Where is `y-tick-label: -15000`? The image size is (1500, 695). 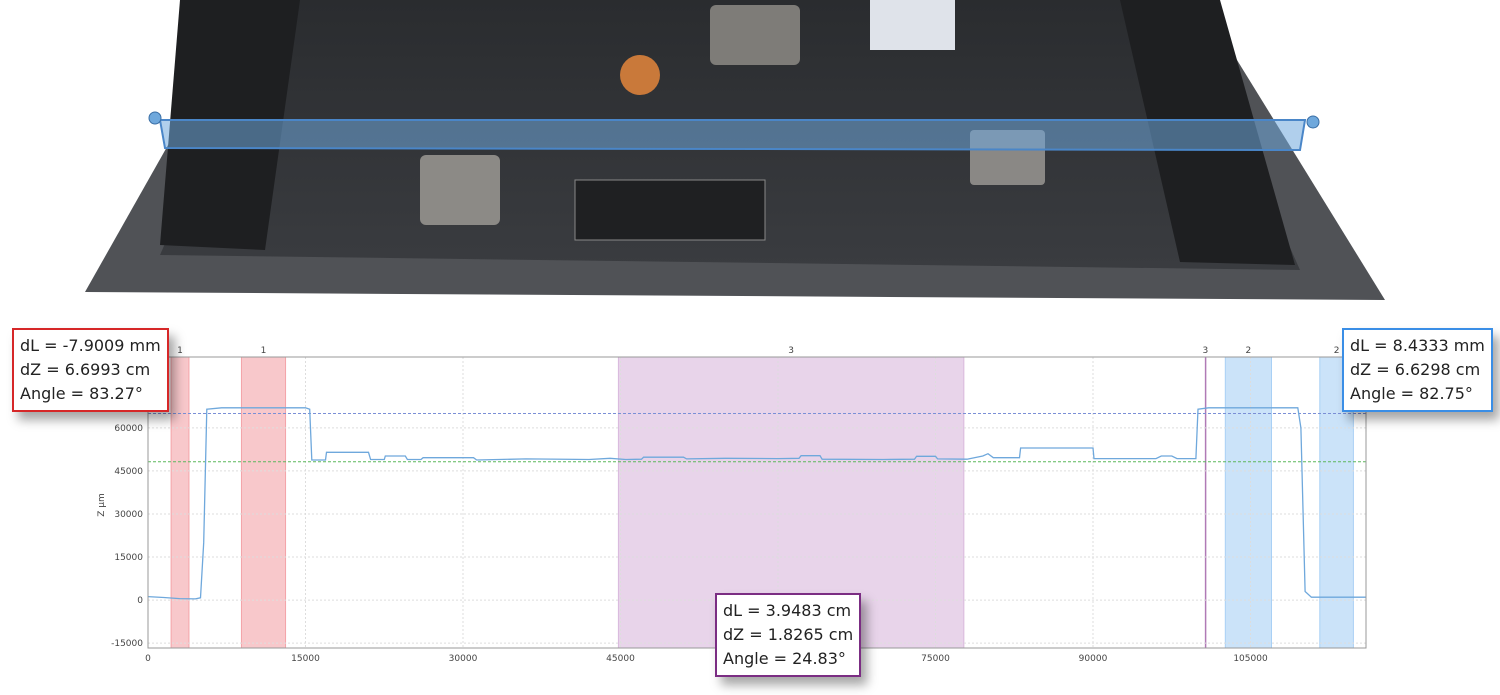
y-tick-label: -15000 is located at coordinates (127, 644).